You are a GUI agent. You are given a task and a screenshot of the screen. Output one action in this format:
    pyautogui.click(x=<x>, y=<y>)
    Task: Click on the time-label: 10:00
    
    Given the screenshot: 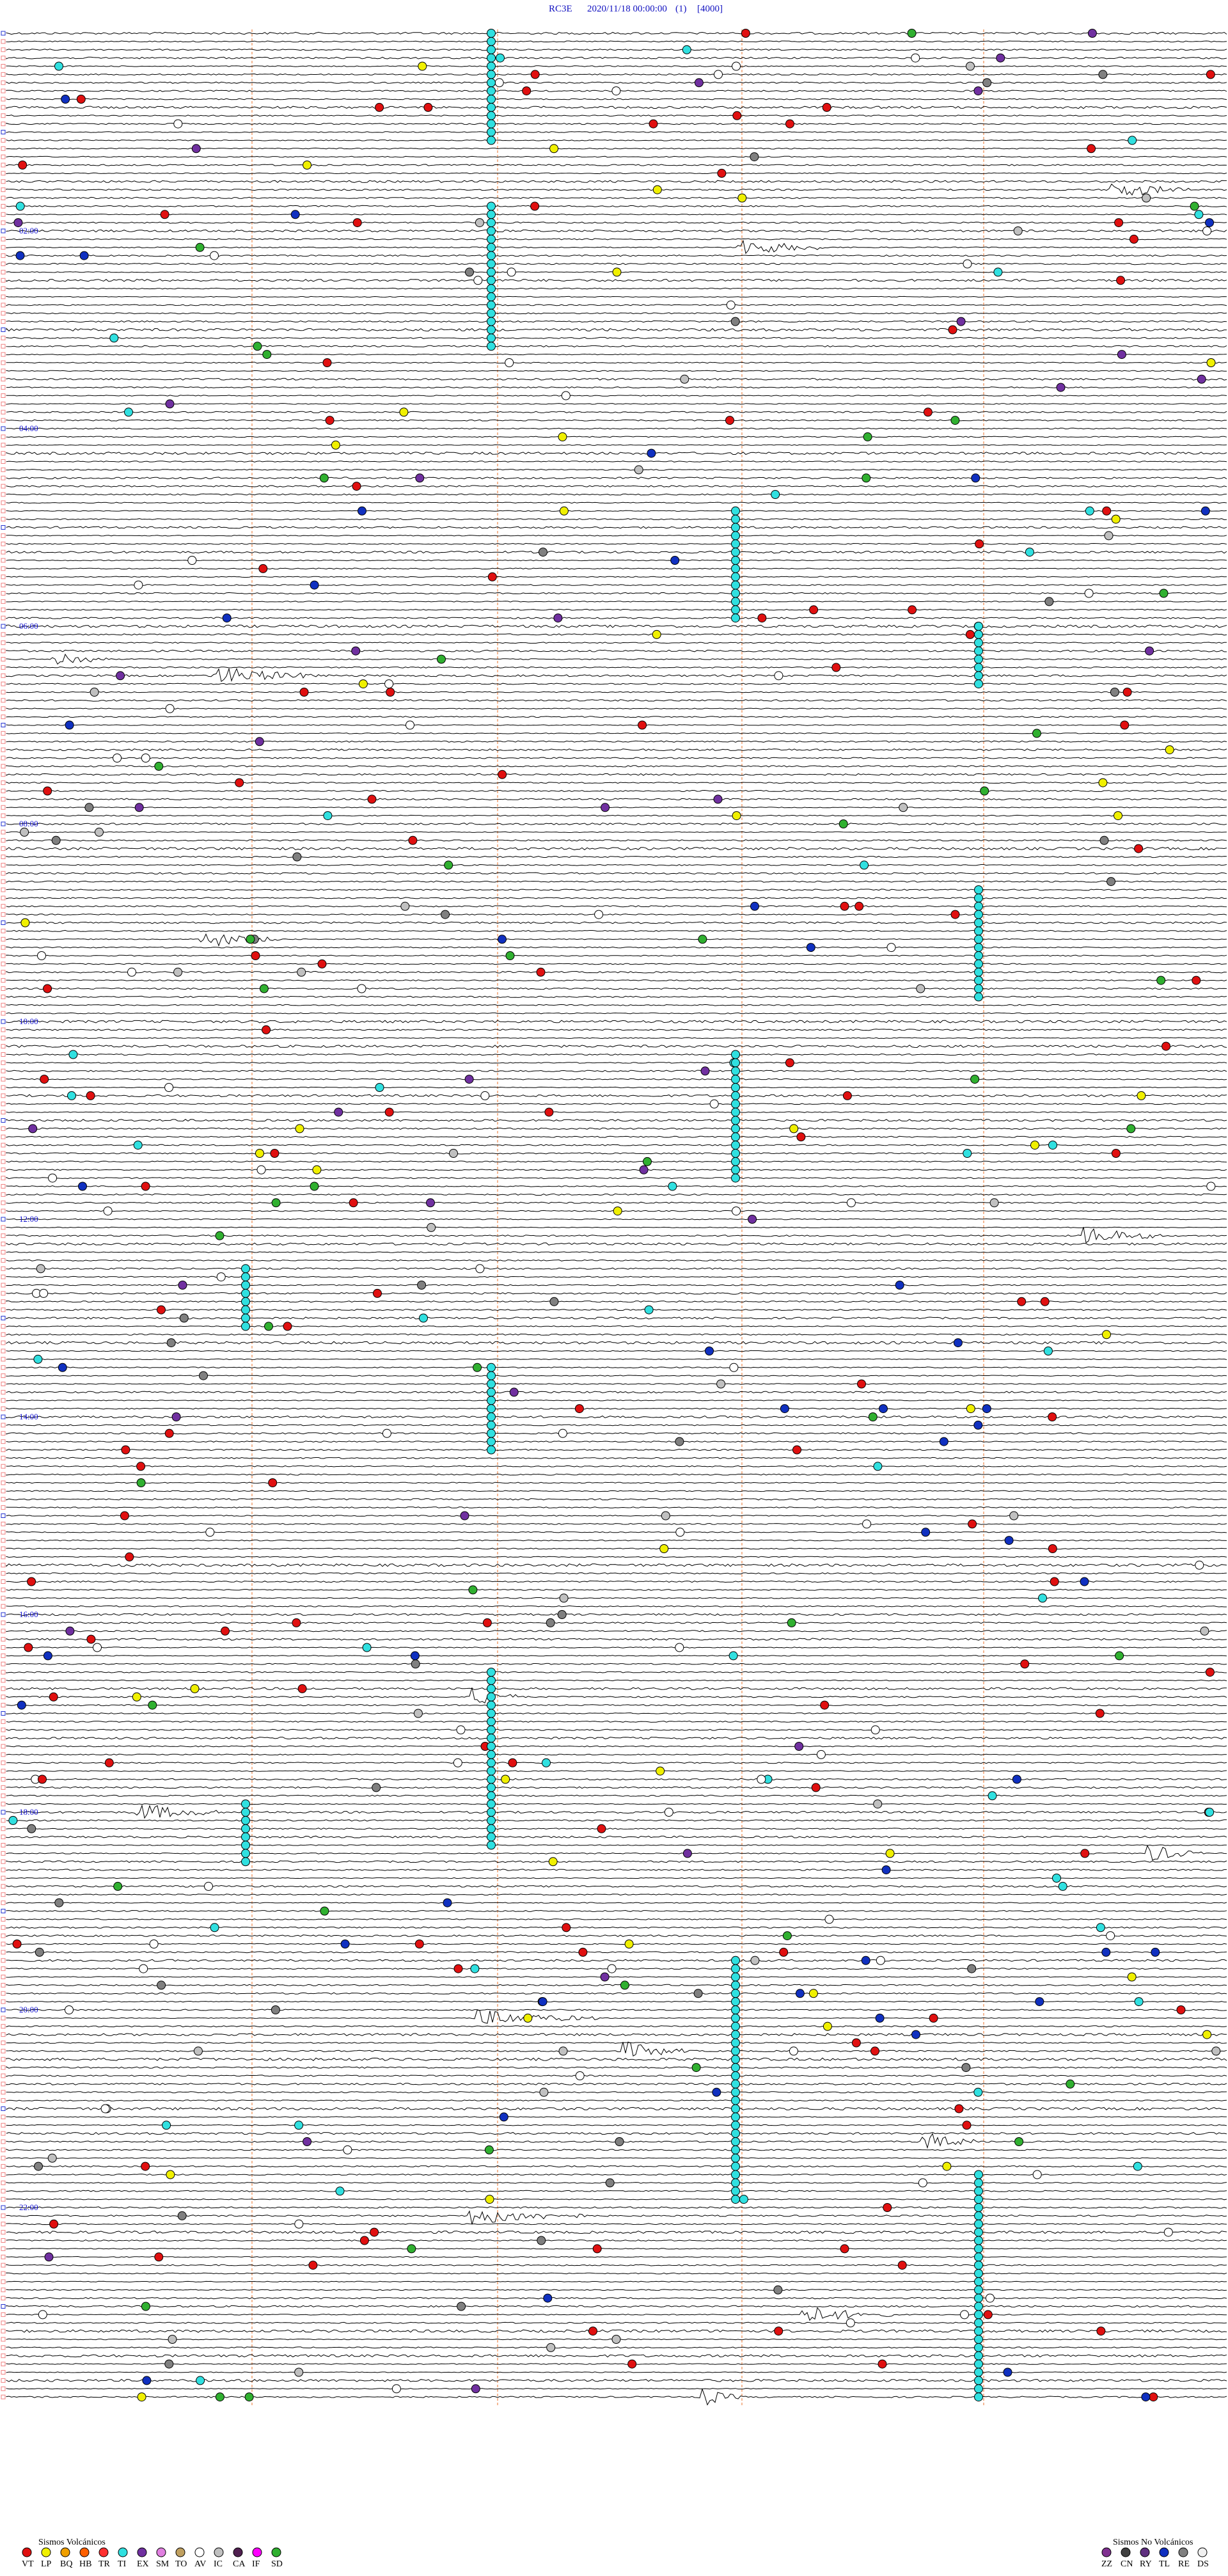 What is the action you would take?
    pyautogui.click(x=28, y=1021)
    